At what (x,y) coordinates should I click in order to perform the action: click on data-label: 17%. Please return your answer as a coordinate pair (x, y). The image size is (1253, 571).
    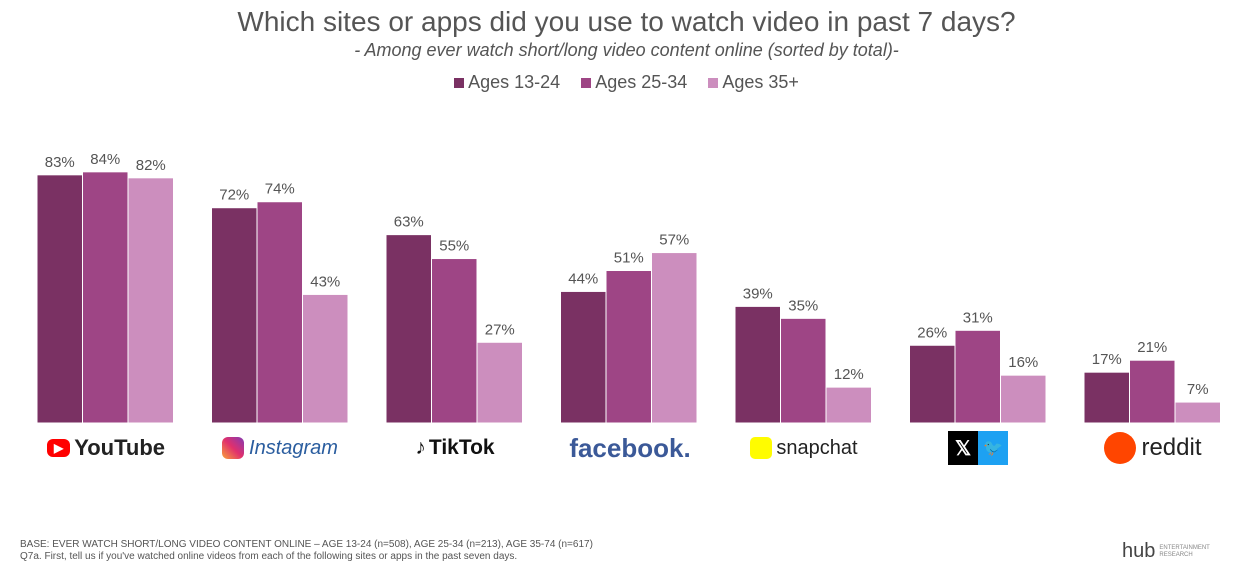
    Looking at the image, I should click on (1107, 359).